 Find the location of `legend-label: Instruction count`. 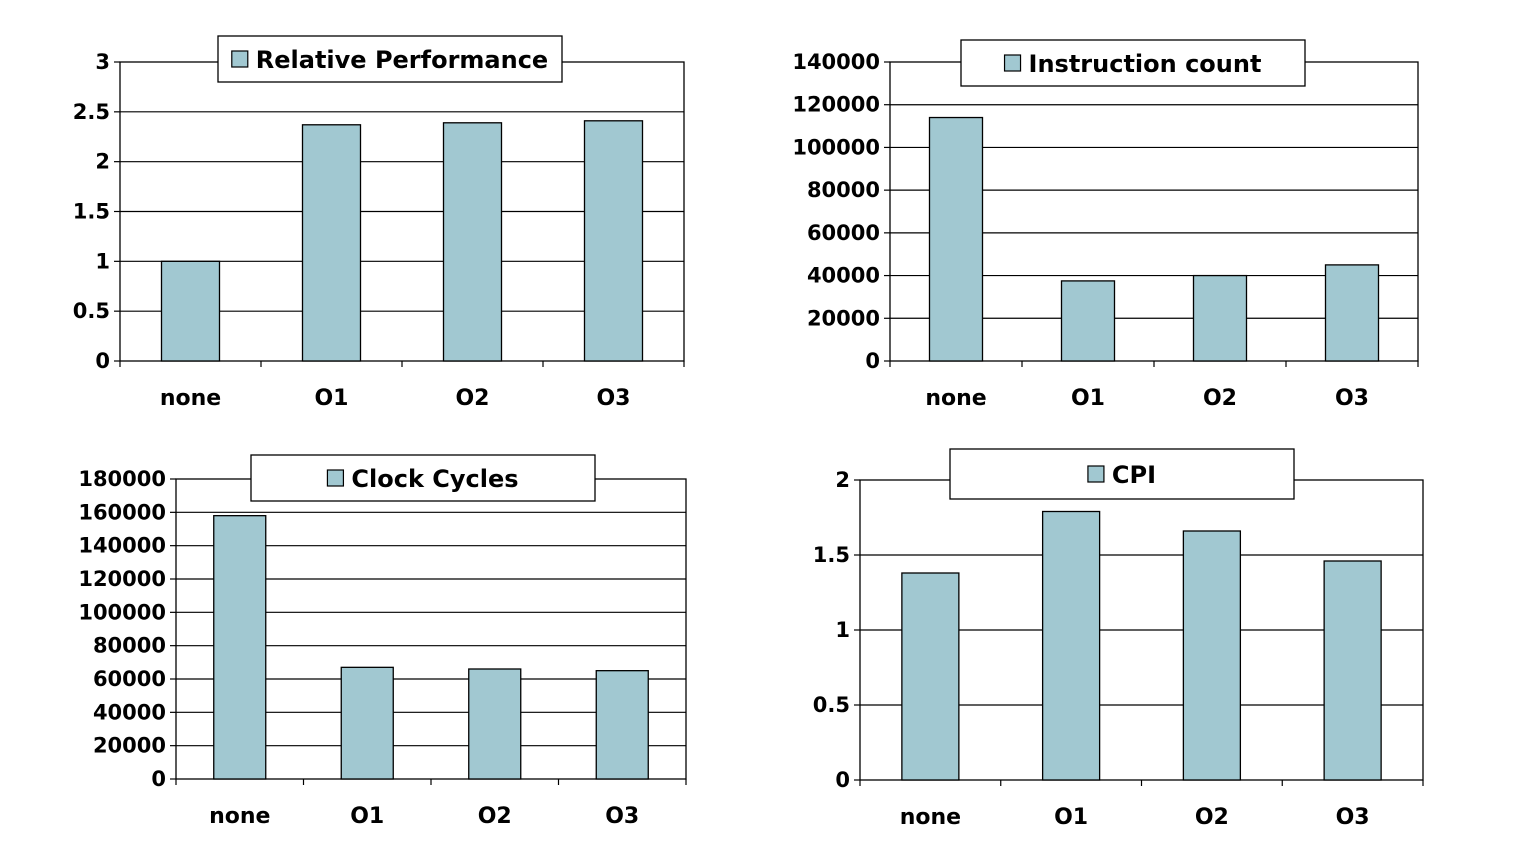

legend-label: Instruction count is located at coordinates (1145, 64).